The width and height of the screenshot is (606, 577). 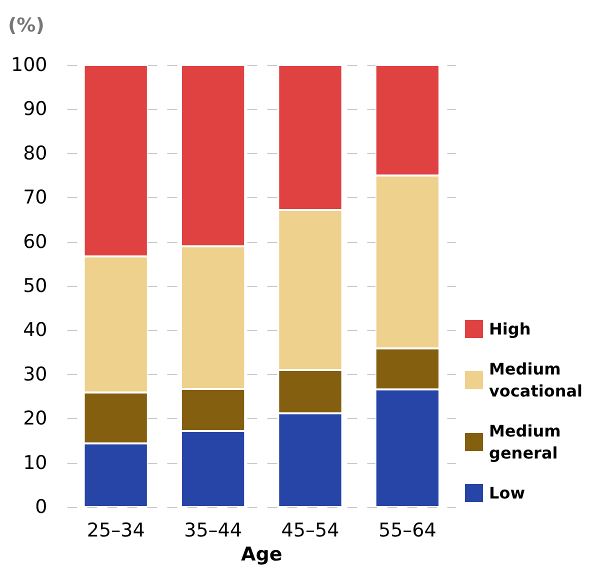 I want to click on y-tick-label: 60, so click(x=35, y=241).